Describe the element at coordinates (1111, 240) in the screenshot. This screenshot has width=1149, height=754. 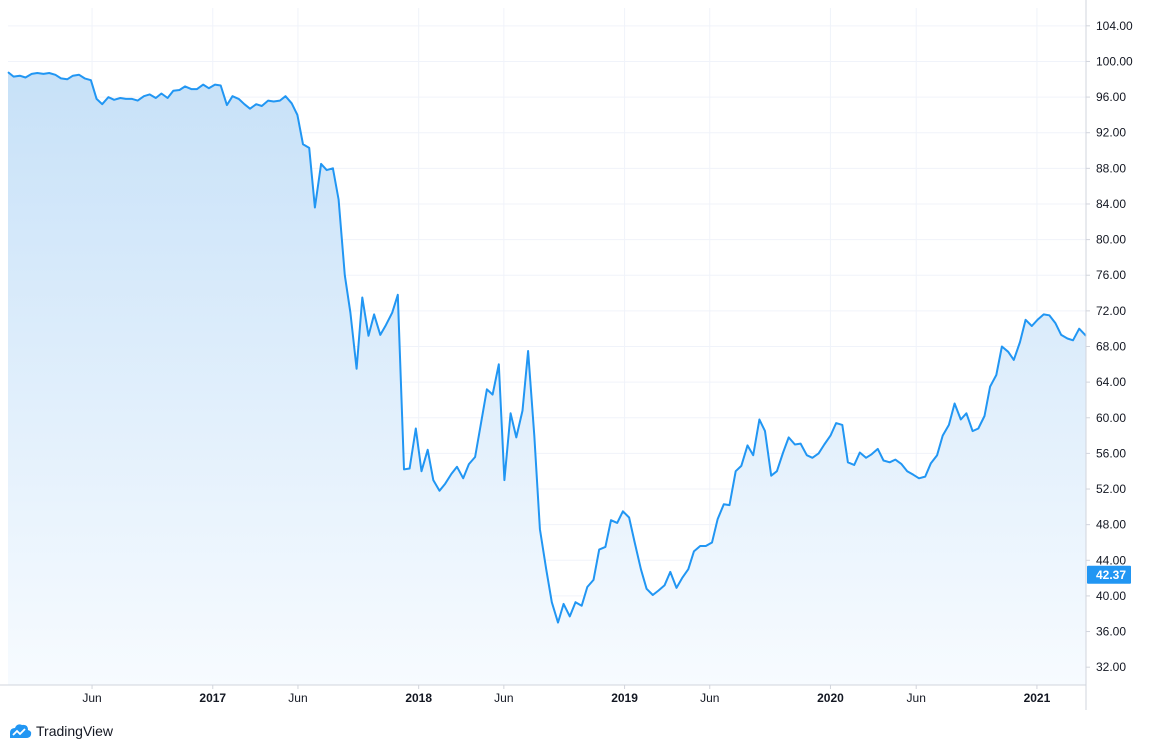
I see `y-tick-label: 80.00` at that location.